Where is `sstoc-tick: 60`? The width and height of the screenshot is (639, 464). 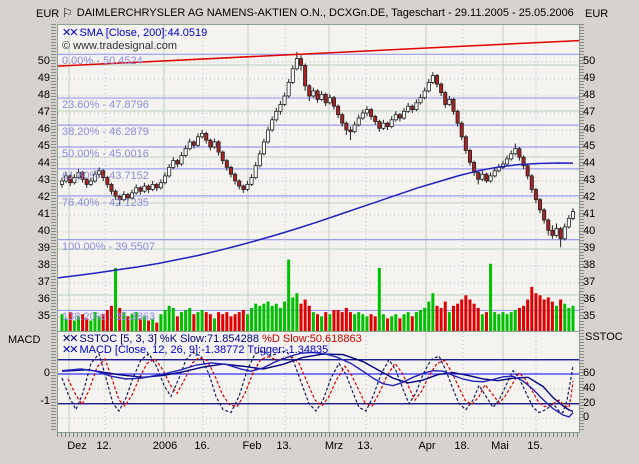 sstoc-tick: 60 is located at coordinates (589, 373).